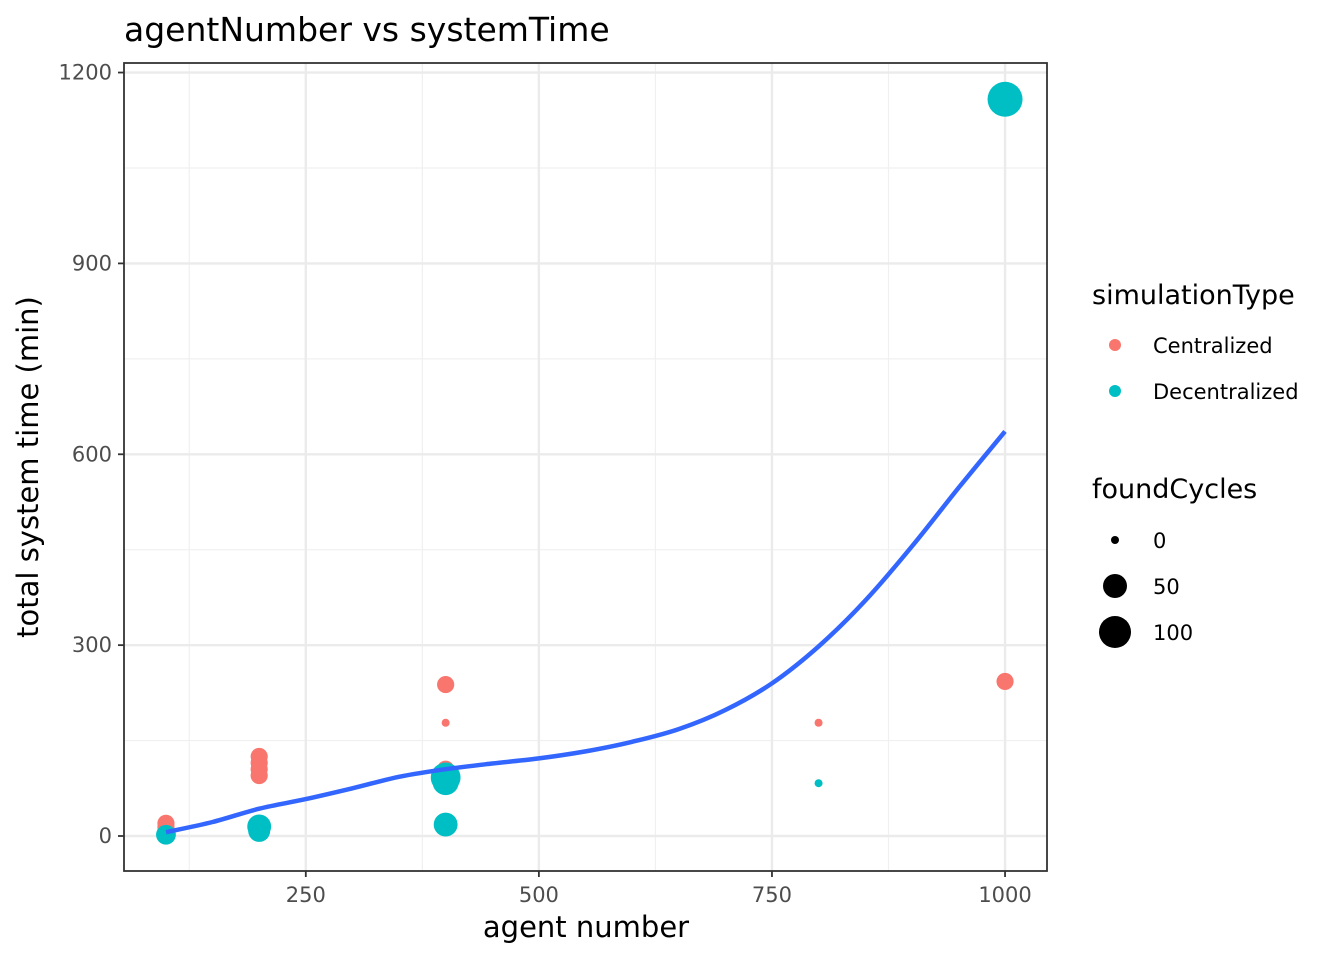 The height and width of the screenshot is (960, 1344). Describe the element at coordinates (105, 836) in the screenshot. I see `y-tick-label: 0` at that location.